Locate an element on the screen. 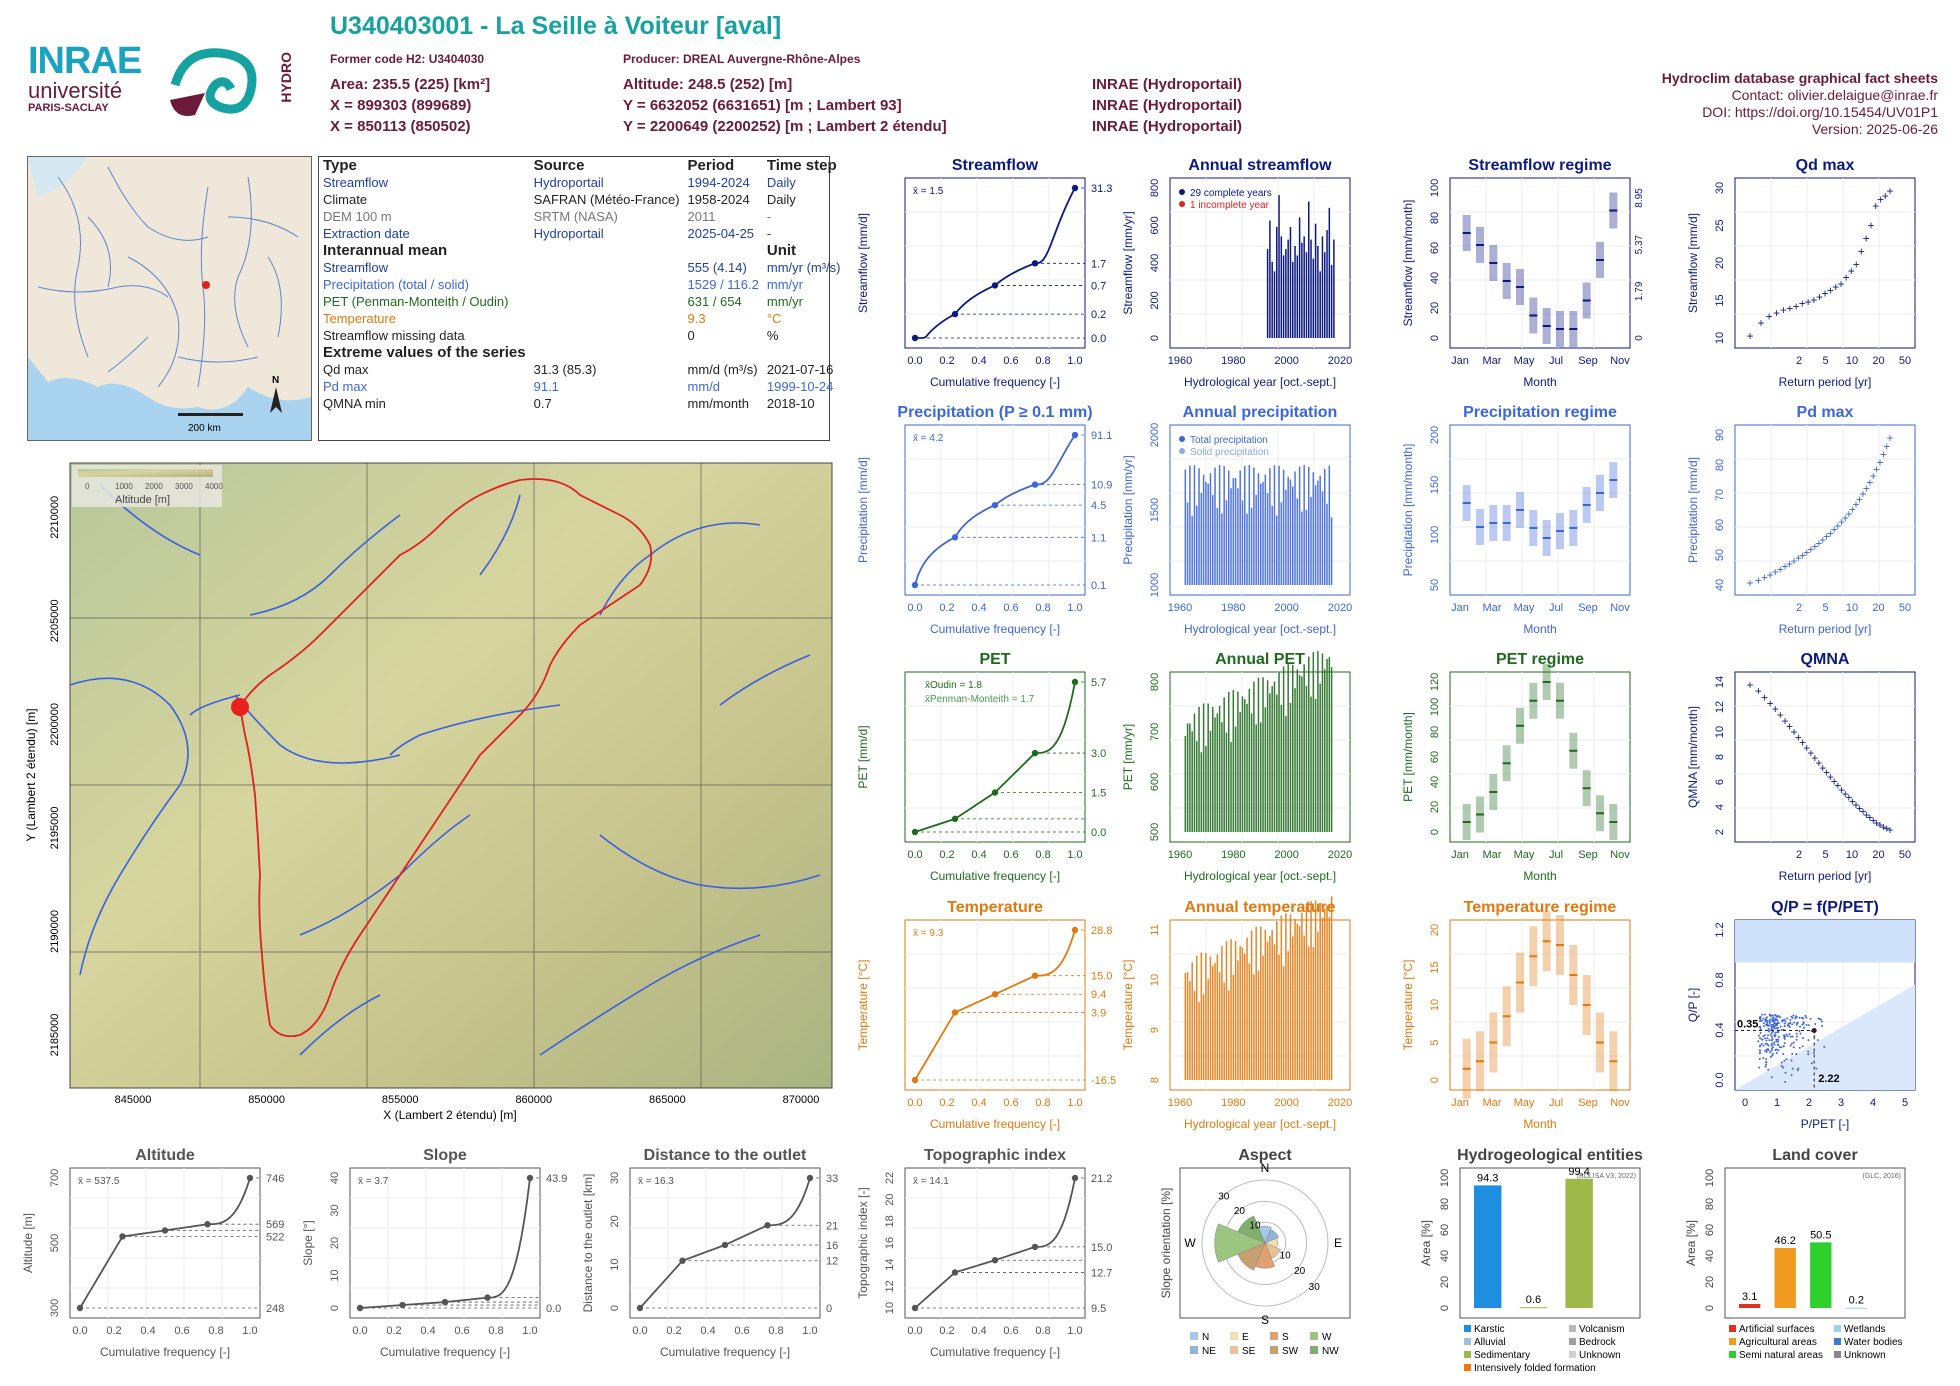  chart-distance-xtick: 0.2 is located at coordinates (673, 1331).